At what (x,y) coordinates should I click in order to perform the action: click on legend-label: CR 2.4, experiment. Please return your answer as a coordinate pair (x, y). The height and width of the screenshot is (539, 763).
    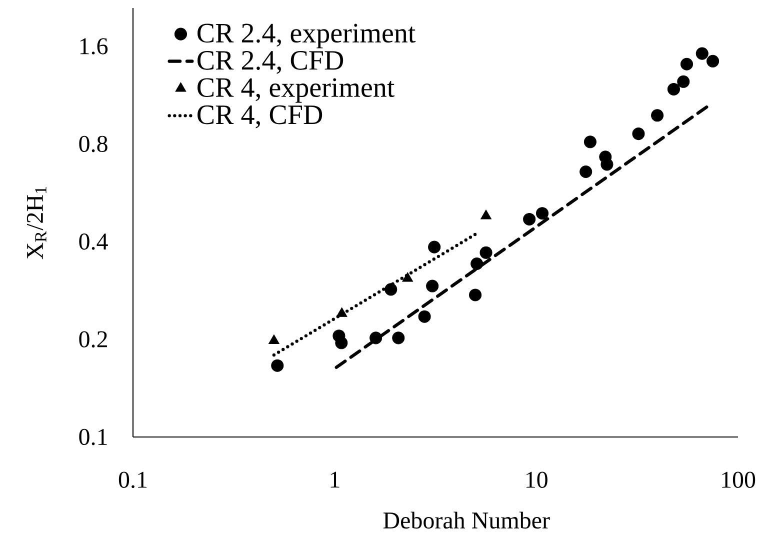
    Looking at the image, I should click on (307, 36).